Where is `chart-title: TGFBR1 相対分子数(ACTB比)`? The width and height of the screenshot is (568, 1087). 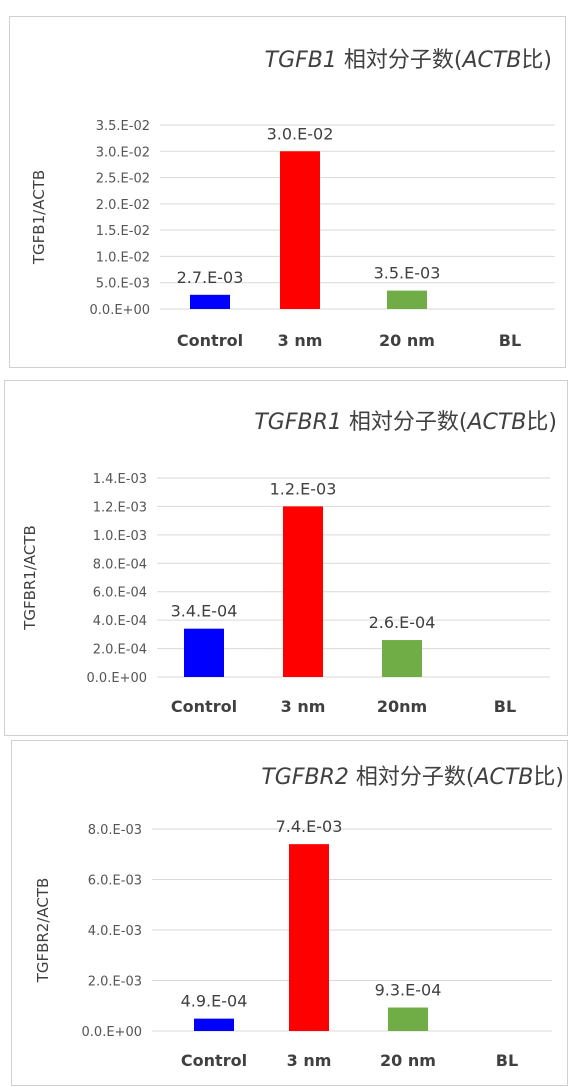 chart-title: TGFBR1 相対分子数(ACTB比) is located at coordinates (405, 422).